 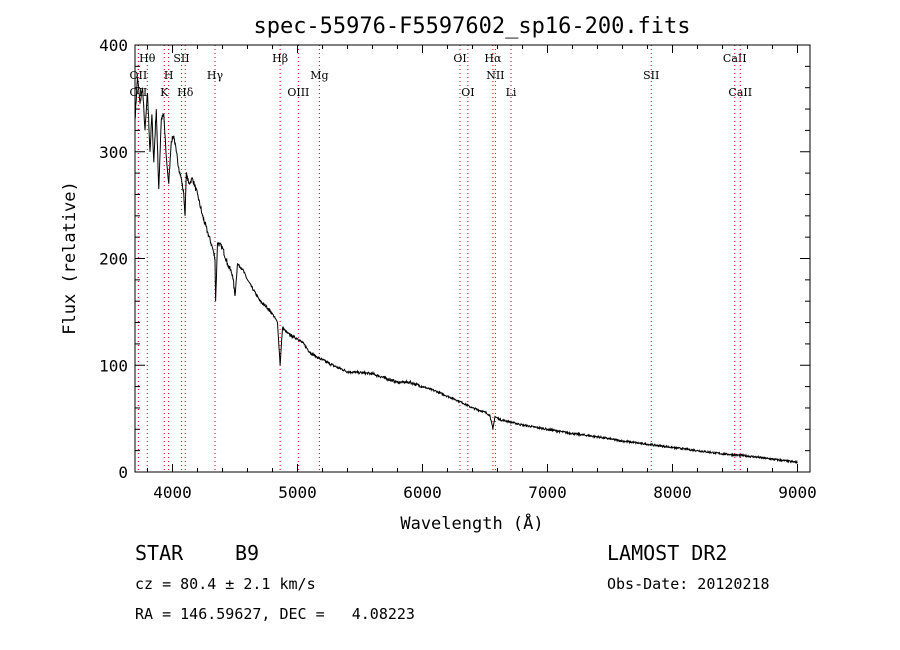 What do you see at coordinates (225, 584) in the screenshot?
I see `redshift-text: cz = 80.4 ± 2.1 km/s` at bounding box center [225, 584].